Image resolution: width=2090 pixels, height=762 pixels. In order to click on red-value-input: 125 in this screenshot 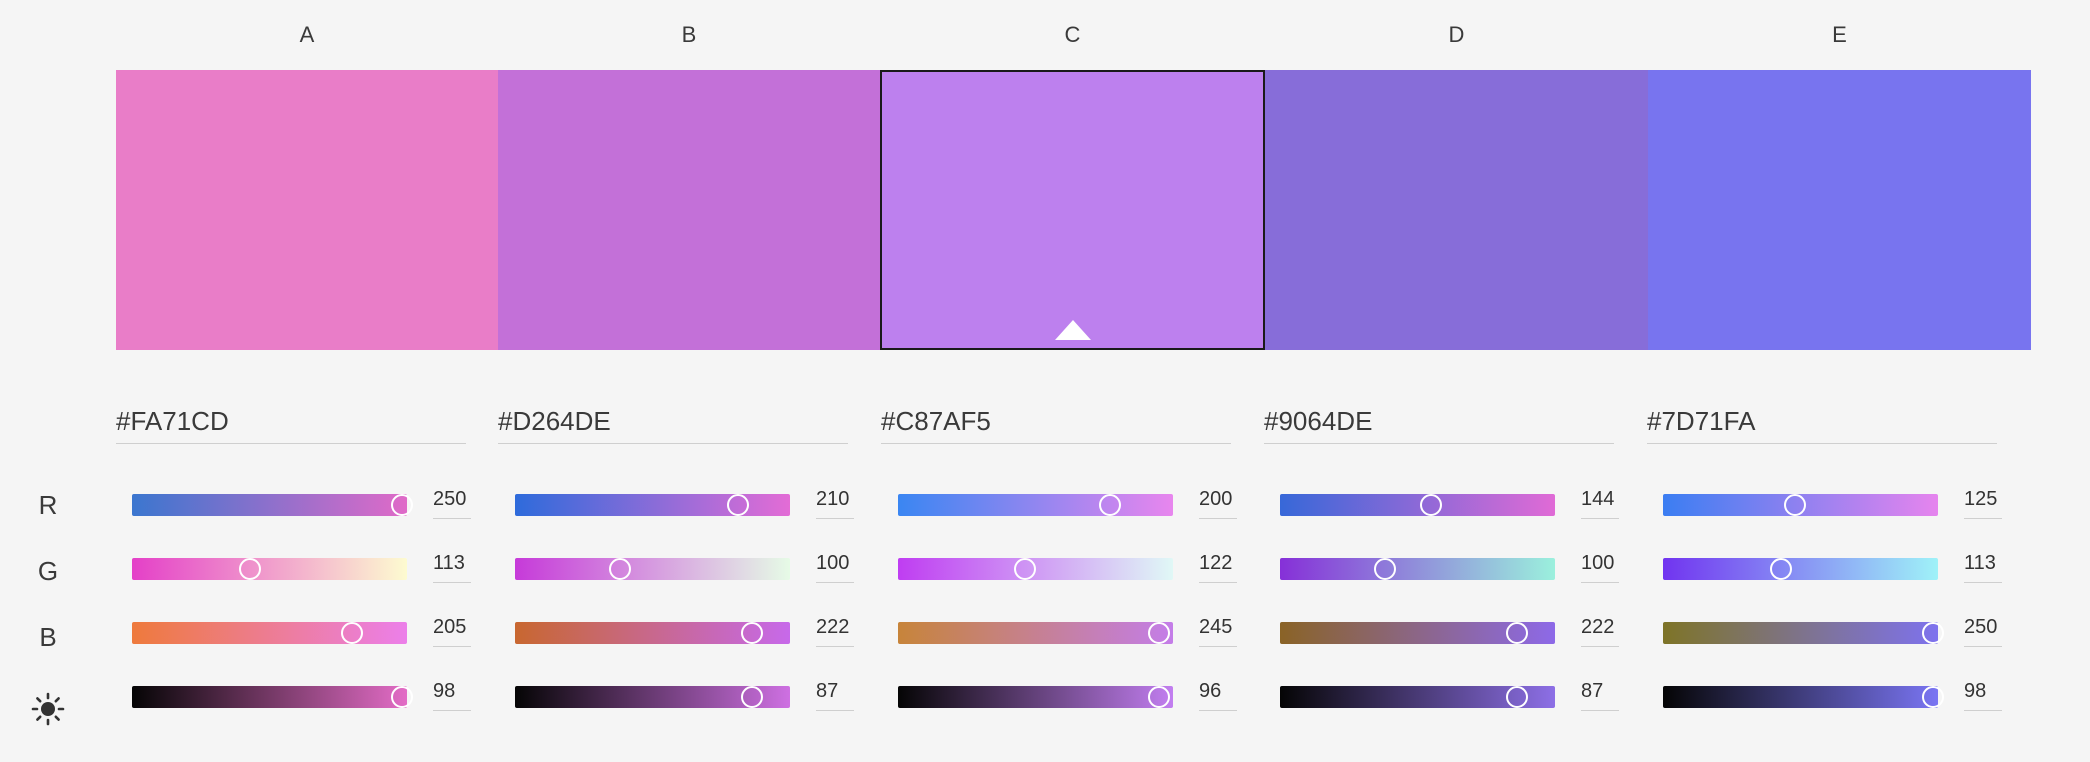, I will do `click(1983, 503)`.